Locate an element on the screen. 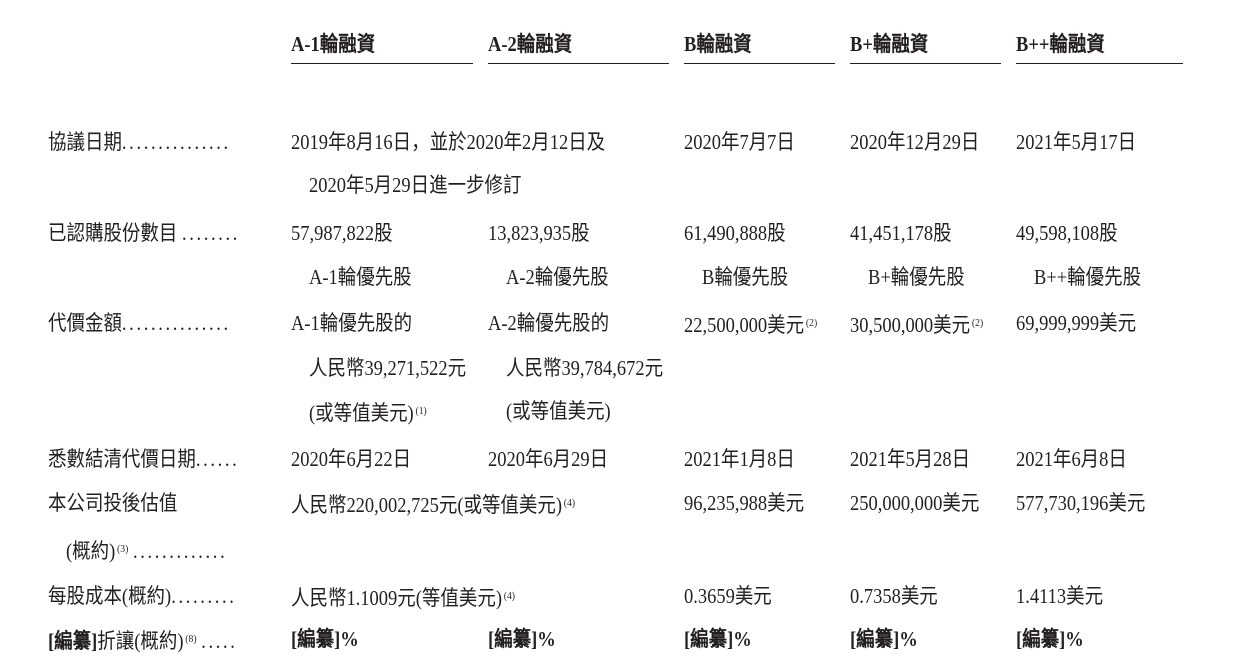  agreement-date-a1-cont: 2020年5月29日進一步修訂 is located at coordinates (415, 185).